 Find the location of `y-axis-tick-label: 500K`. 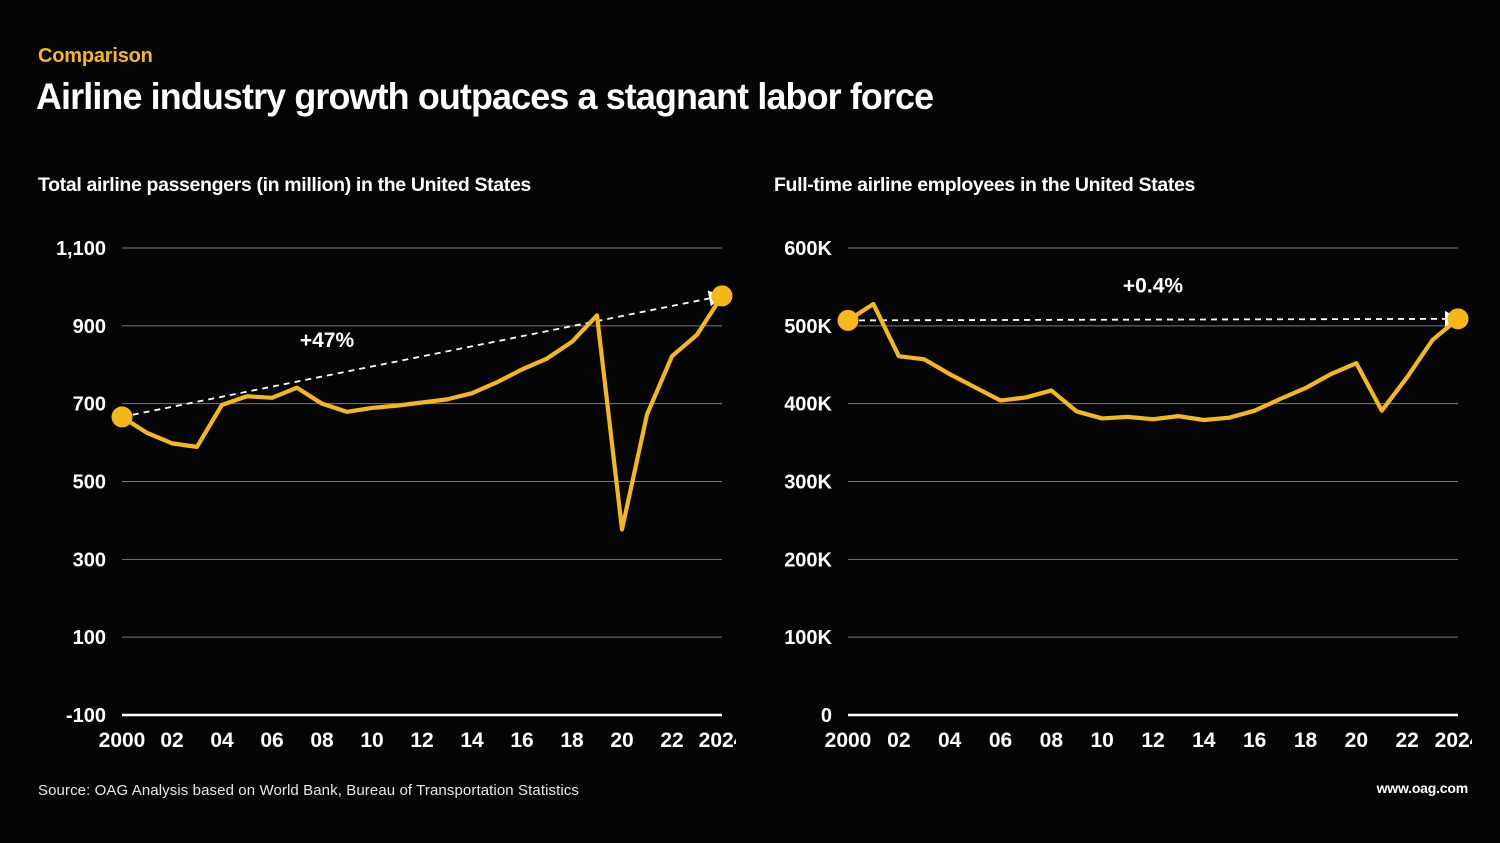

y-axis-tick-label: 500K is located at coordinates (808, 327).